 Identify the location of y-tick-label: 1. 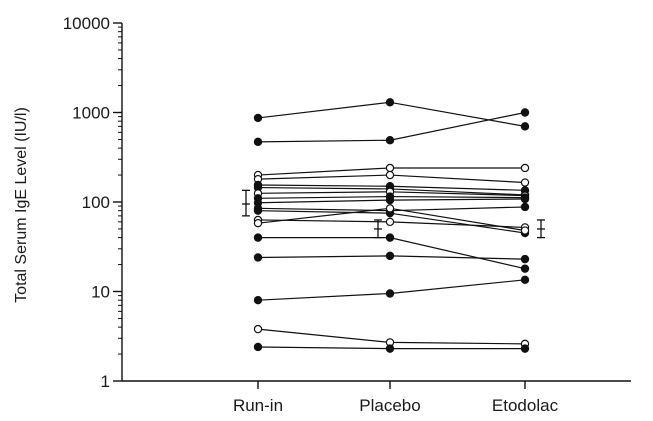
(105, 381).